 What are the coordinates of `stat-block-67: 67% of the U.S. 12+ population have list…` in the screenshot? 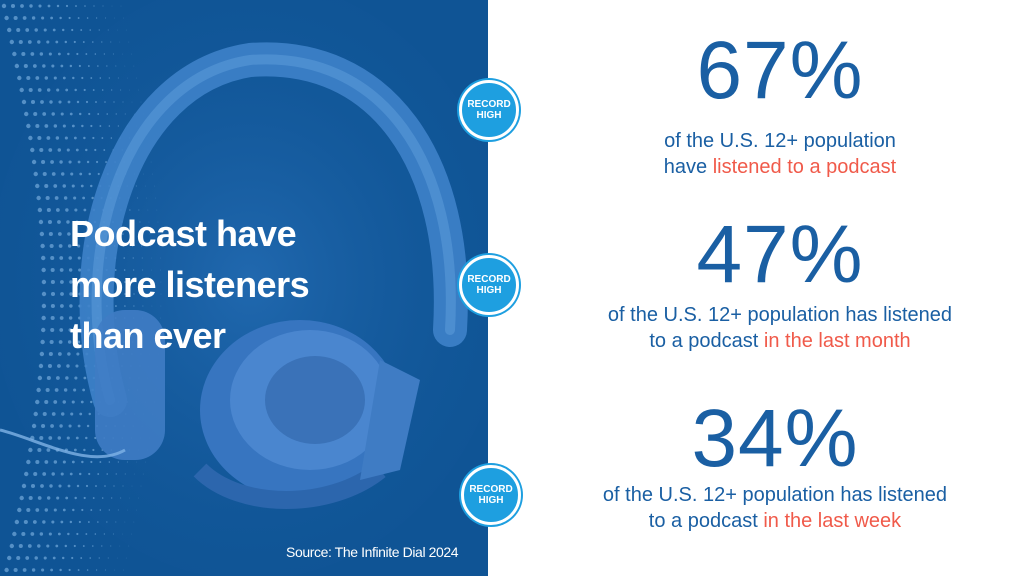 It's located at (780, 105).